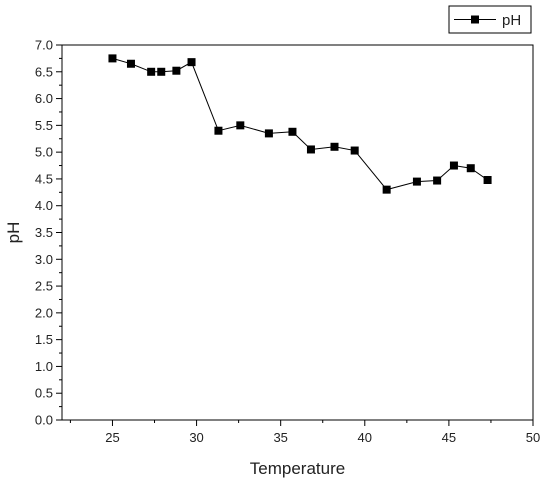 This screenshot has width=550, height=485. Describe the element at coordinates (44, 420) in the screenshot. I see `y-tick-label: 0.0` at that location.